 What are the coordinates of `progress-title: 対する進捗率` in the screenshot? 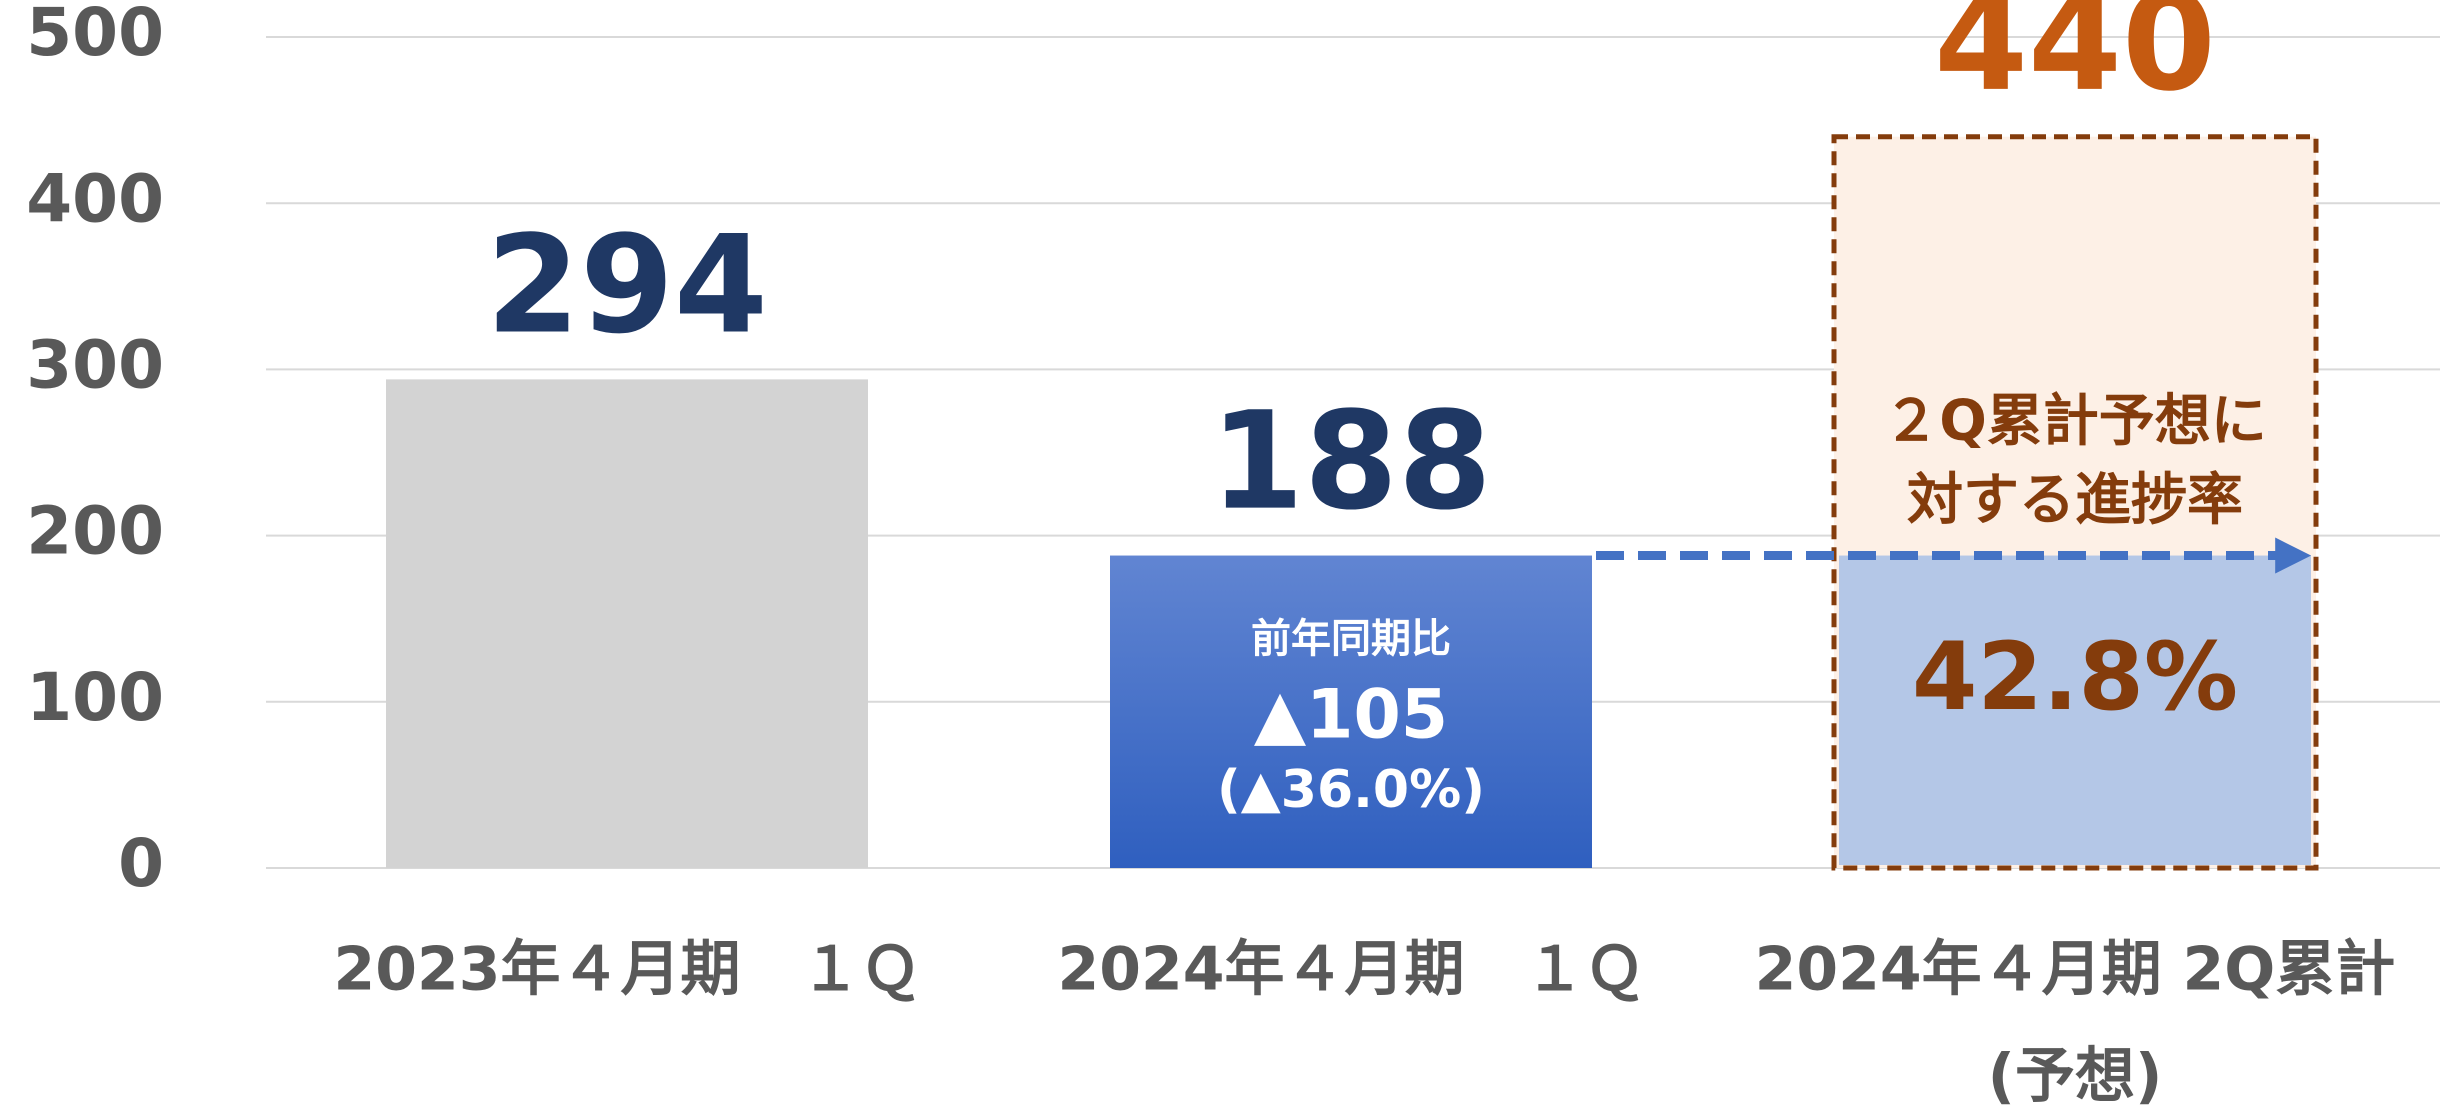 It's located at (2075, 500).